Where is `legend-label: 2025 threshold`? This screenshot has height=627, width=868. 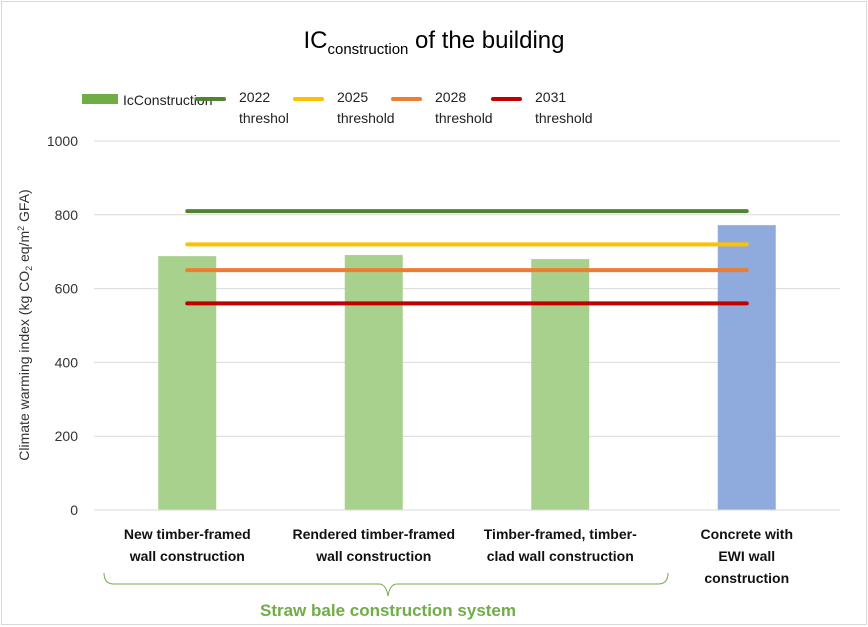
legend-label: 2025 threshold is located at coordinates (366, 107).